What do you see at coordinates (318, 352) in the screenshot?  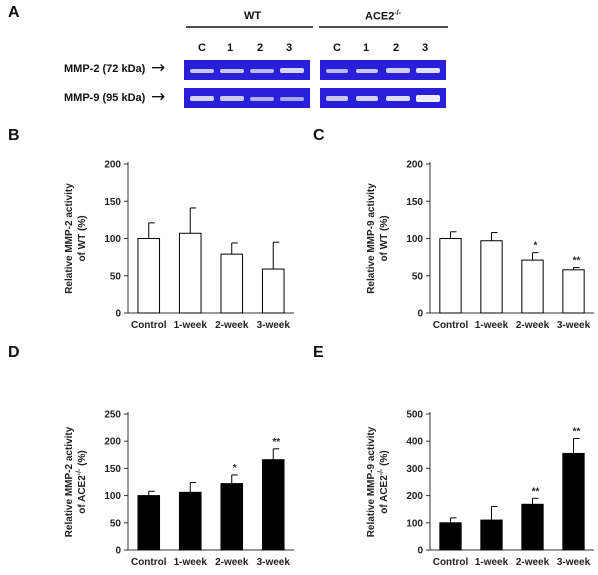 I see `panel-letter-e: E` at bounding box center [318, 352].